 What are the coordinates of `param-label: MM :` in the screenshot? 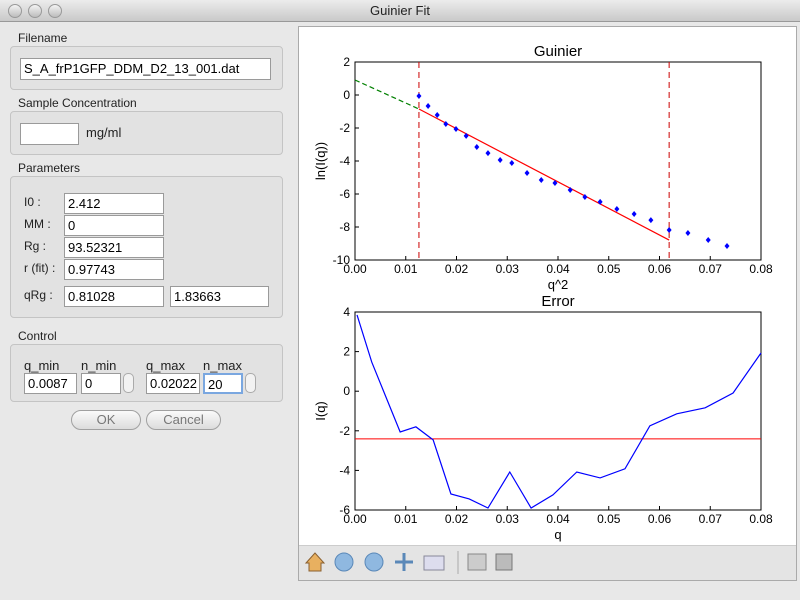 It's located at (37, 224).